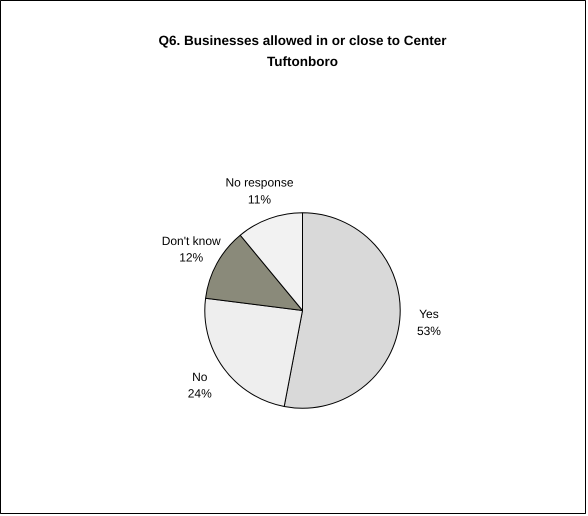 Image resolution: width=588 pixels, height=516 pixels. Describe the element at coordinates (303, 51) in the screenshot. I see `chart-title: Q6. Businesses allowed in or close to Center Tuftonboro` at that location.